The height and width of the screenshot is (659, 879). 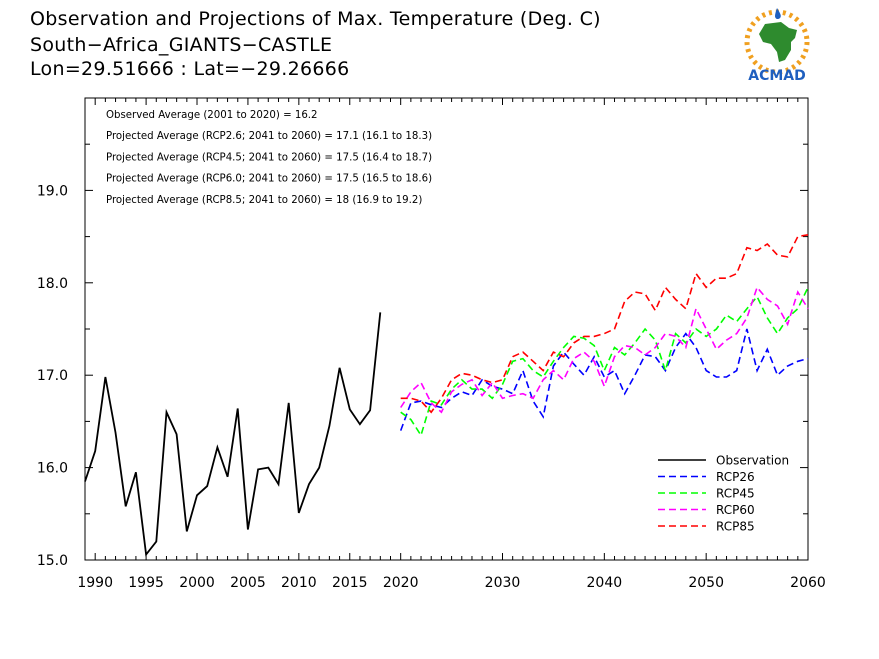 I want to click on x-tick-label: 2020, so click(x=401, y=583).